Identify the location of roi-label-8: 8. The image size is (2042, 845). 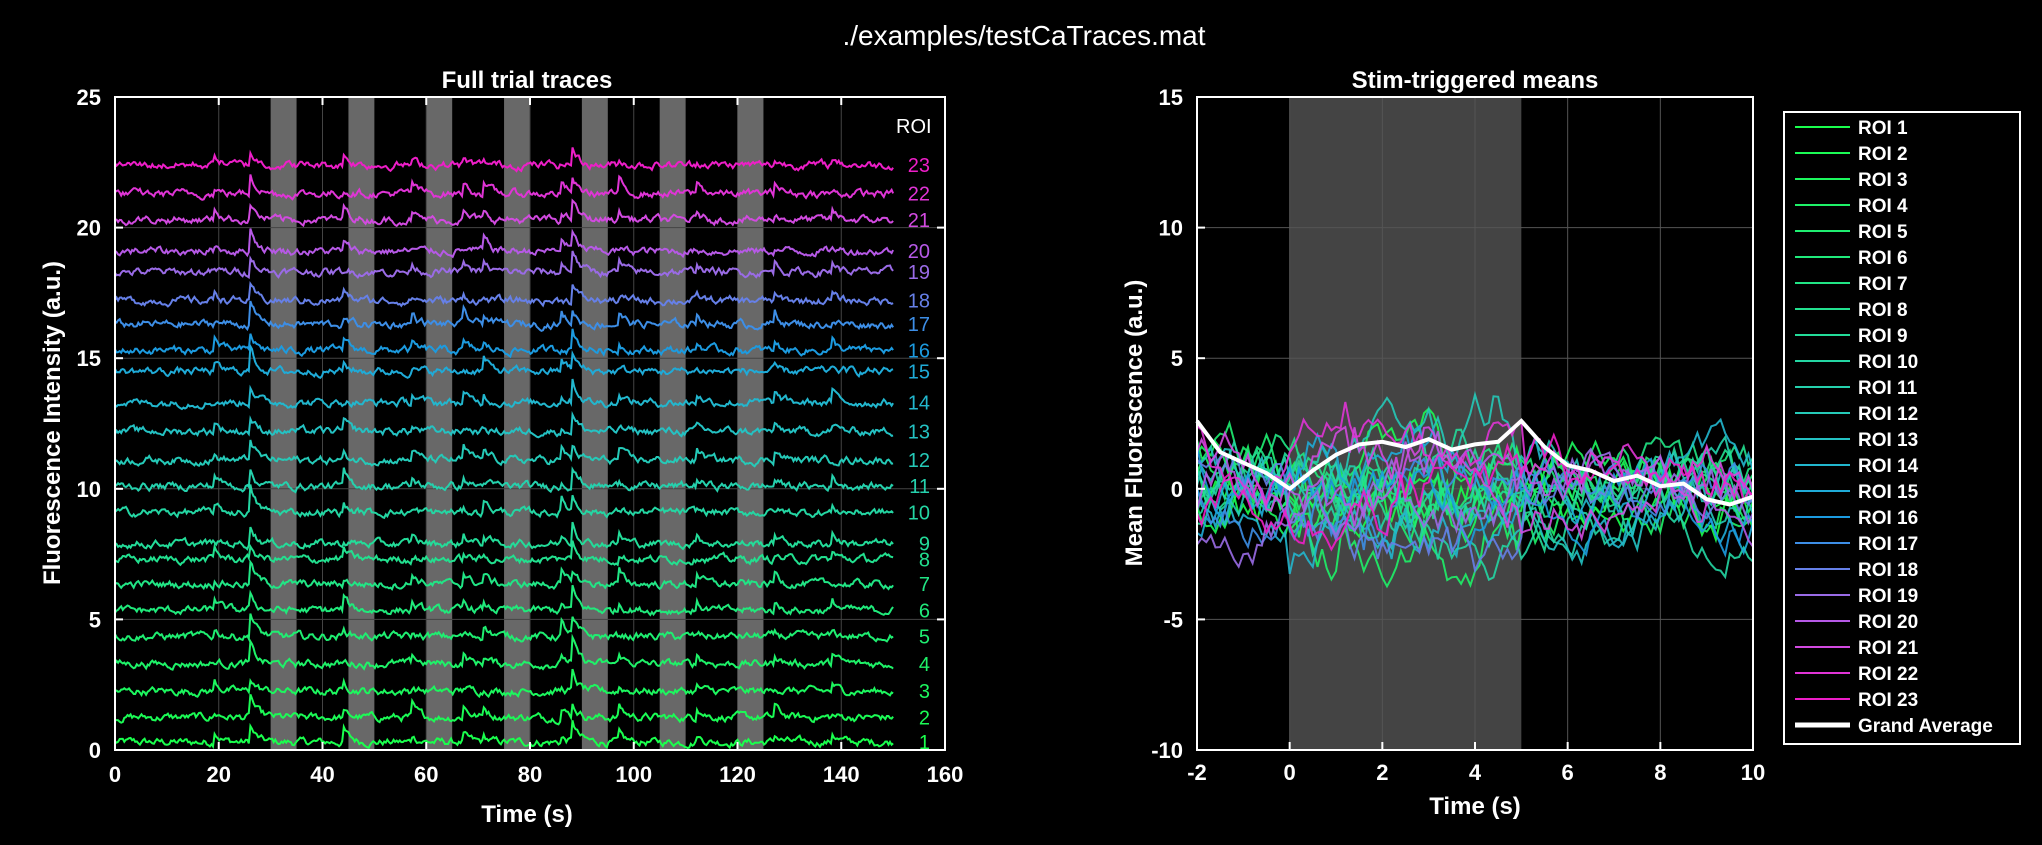
(924, 560).